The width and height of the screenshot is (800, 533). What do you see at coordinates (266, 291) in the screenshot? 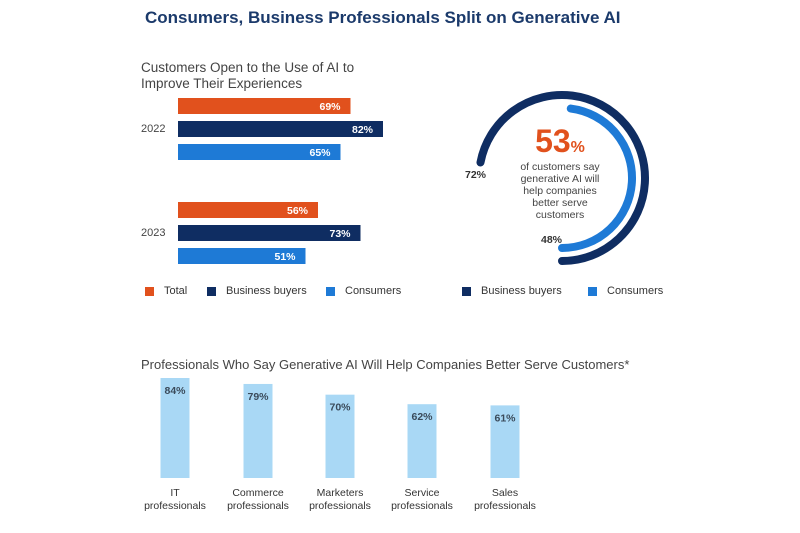
I see `legend-label-business: Business buyers` at bounding box center [266, 291].